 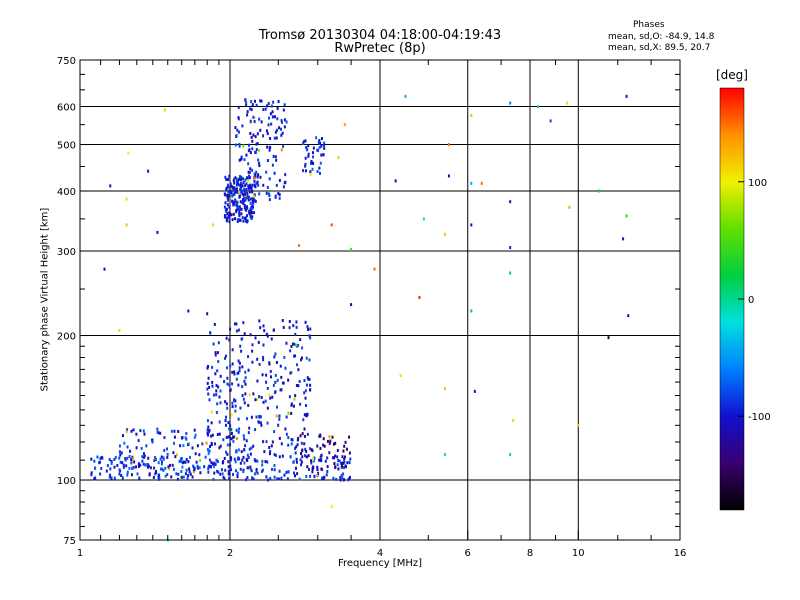 What do you see at coordinates (468, 553) in the screenshot?
I see `x-tick-label: 6` at bounding box center [468, 553].